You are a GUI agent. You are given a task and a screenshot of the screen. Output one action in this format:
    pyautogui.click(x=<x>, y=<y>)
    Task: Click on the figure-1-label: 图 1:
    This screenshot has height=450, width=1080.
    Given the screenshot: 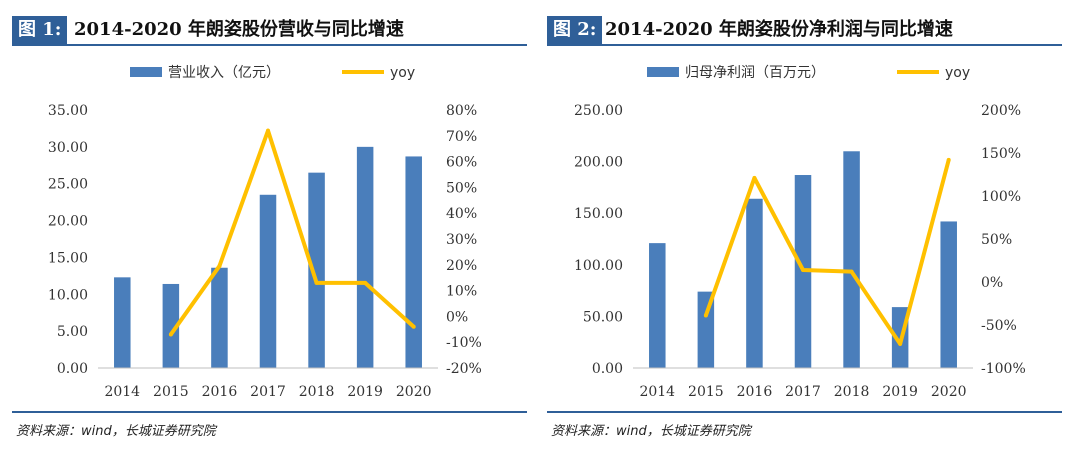 What is the action you would take?
    pyautogui.click(x=40, y=30)
    